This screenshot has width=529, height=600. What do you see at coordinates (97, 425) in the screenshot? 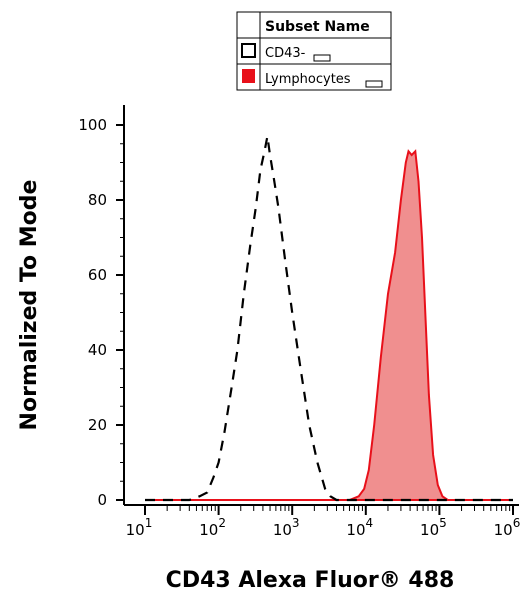
I see `y-tick-label: 20` at bounding box center [97, 425].